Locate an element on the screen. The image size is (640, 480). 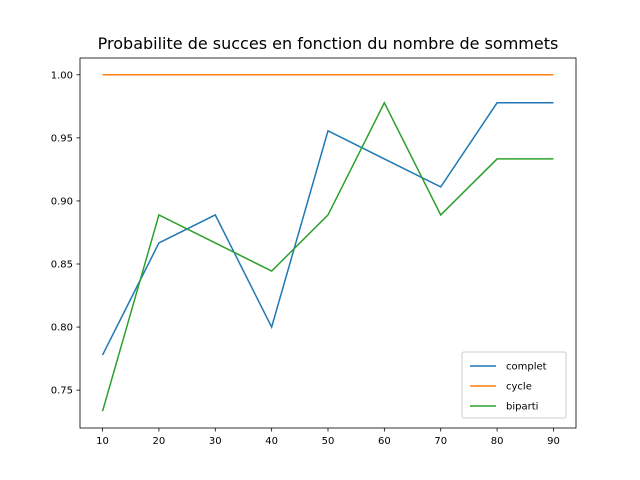
x-tick-label: 40 is located at coordinates (271, 441).